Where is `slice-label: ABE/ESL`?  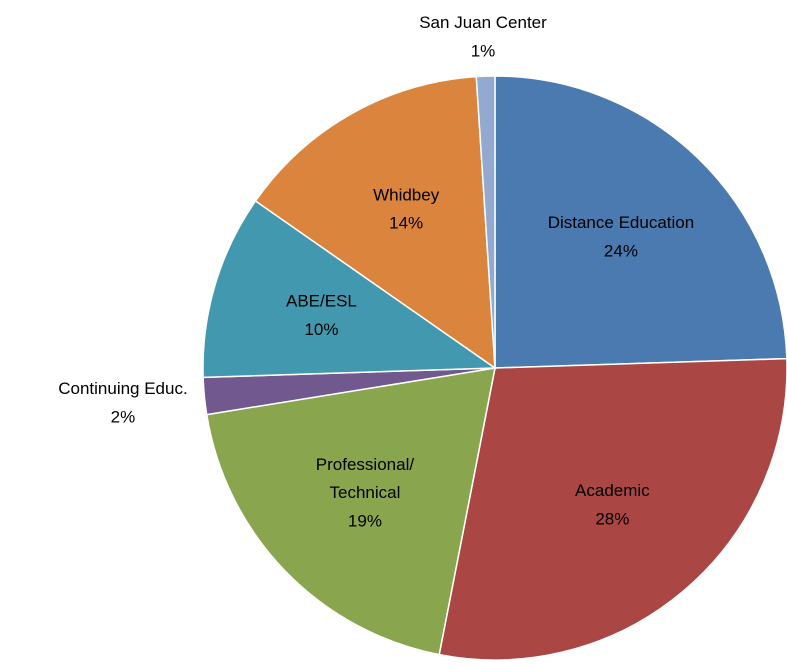 slice-label: ABE/ESL is located at coordinates (321, 301).